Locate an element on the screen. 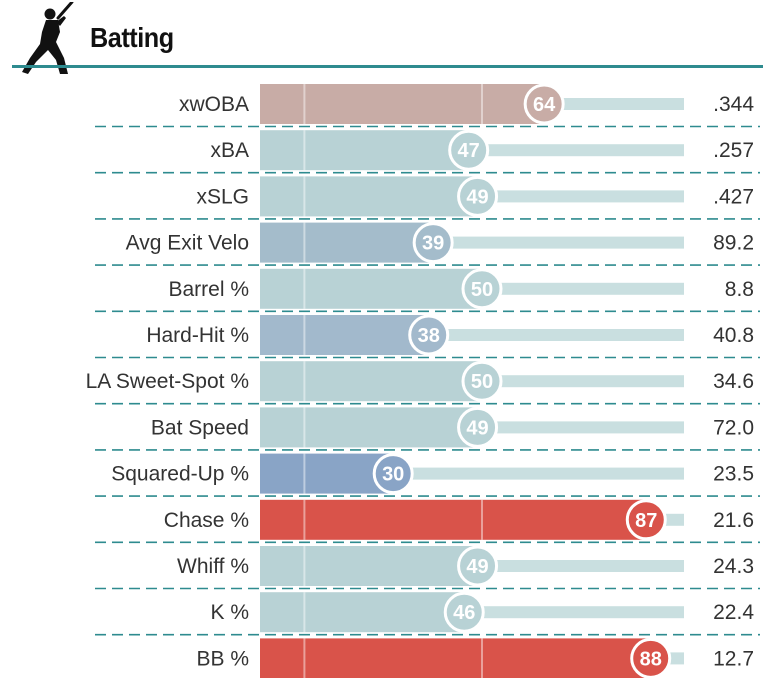 The height and width of the screenshot is (678, 763). chart-row: Chase % 87 21.6 is located at coordinates (427, 521).